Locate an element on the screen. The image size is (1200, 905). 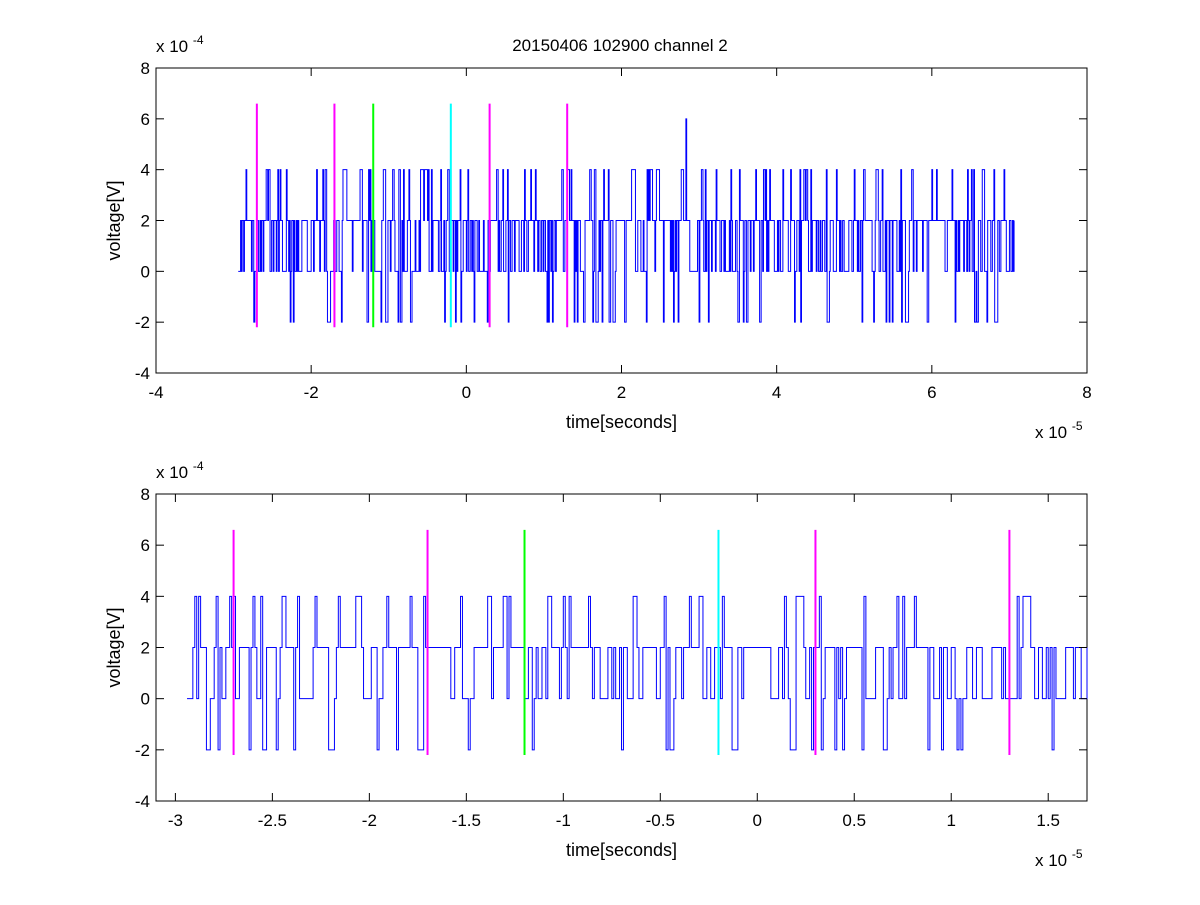
x-tick-label: -0.5 is located at coordinates (660, 820).